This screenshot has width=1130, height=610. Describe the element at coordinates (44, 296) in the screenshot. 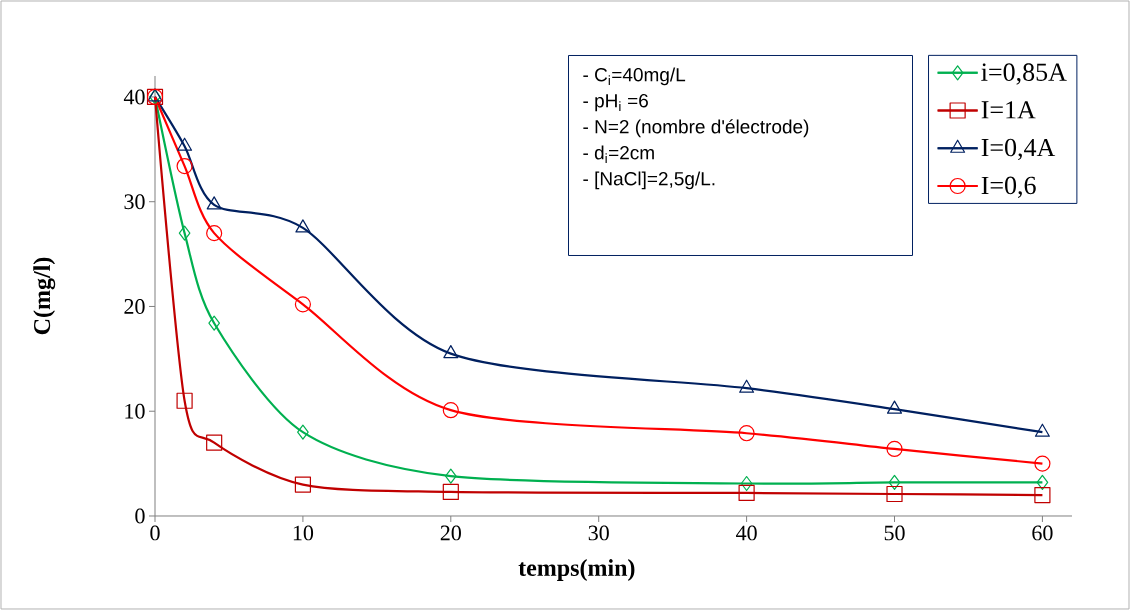

I see `y-axis-title: C(mg/l)` at that location.